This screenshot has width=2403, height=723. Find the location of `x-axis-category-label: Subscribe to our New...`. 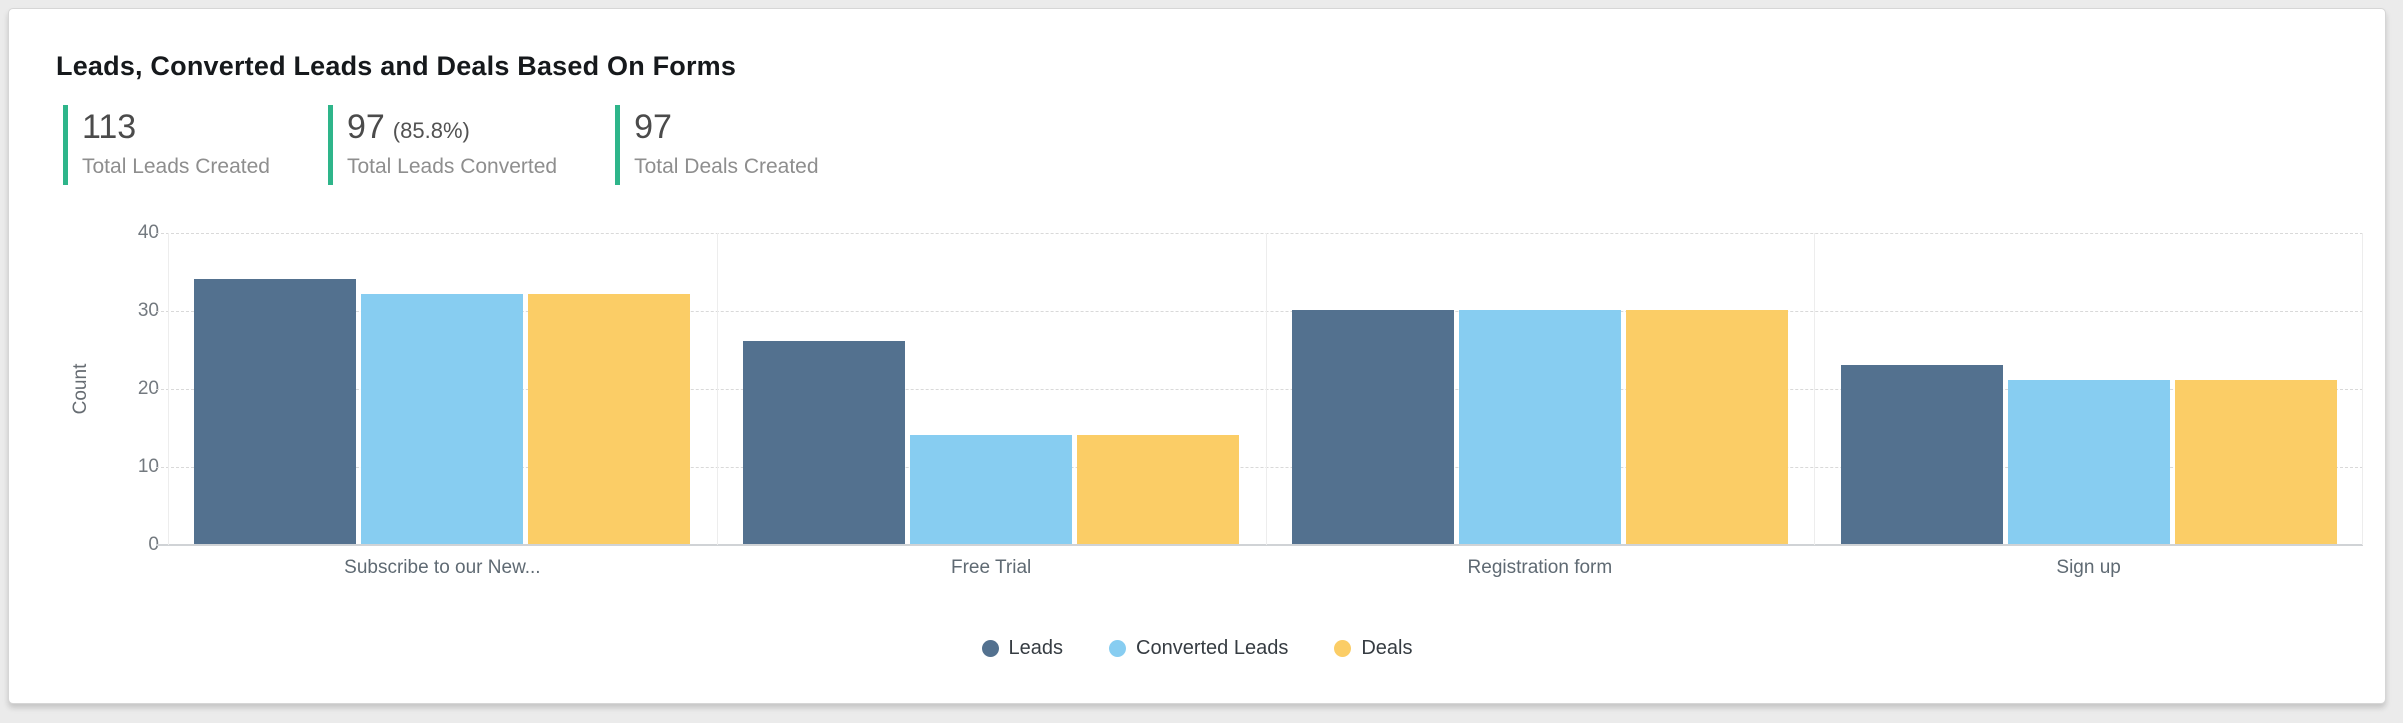

x-axis-category-label: Subscribe to our New... is located at coordinates (442, 567).